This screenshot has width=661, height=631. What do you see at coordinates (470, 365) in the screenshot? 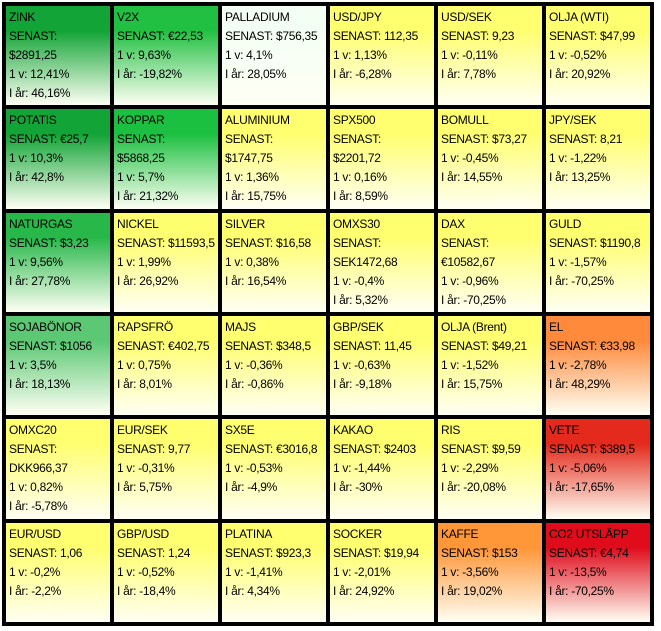
I see `cell-week: 1 v: -1,52%` at bounding box center [470, 365].